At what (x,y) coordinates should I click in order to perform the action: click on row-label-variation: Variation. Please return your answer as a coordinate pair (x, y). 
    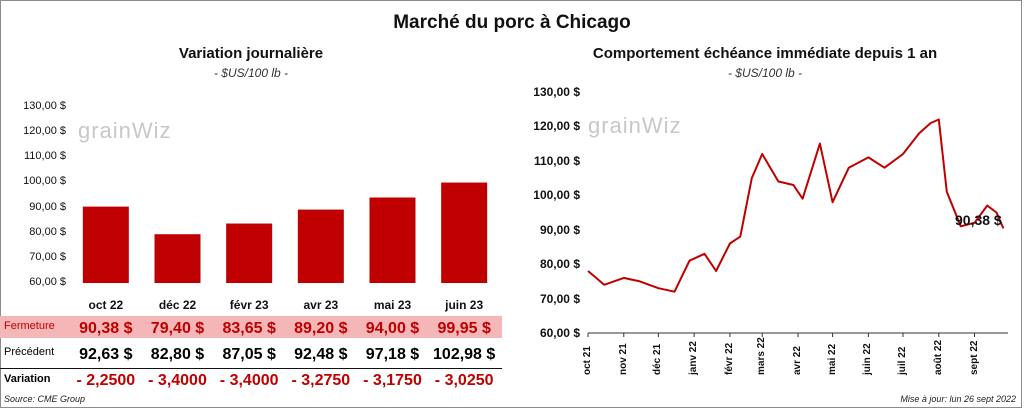
    Looking at the image, I should click on (27, 379).